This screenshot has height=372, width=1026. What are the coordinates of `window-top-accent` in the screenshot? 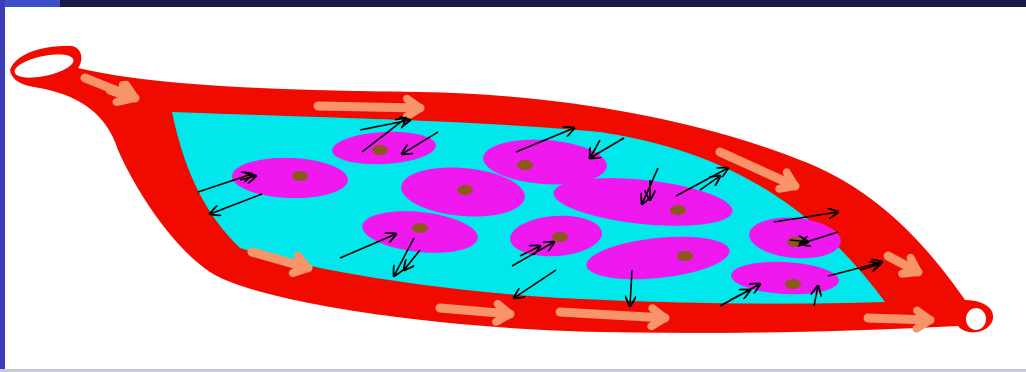 It's located at (30, 3).